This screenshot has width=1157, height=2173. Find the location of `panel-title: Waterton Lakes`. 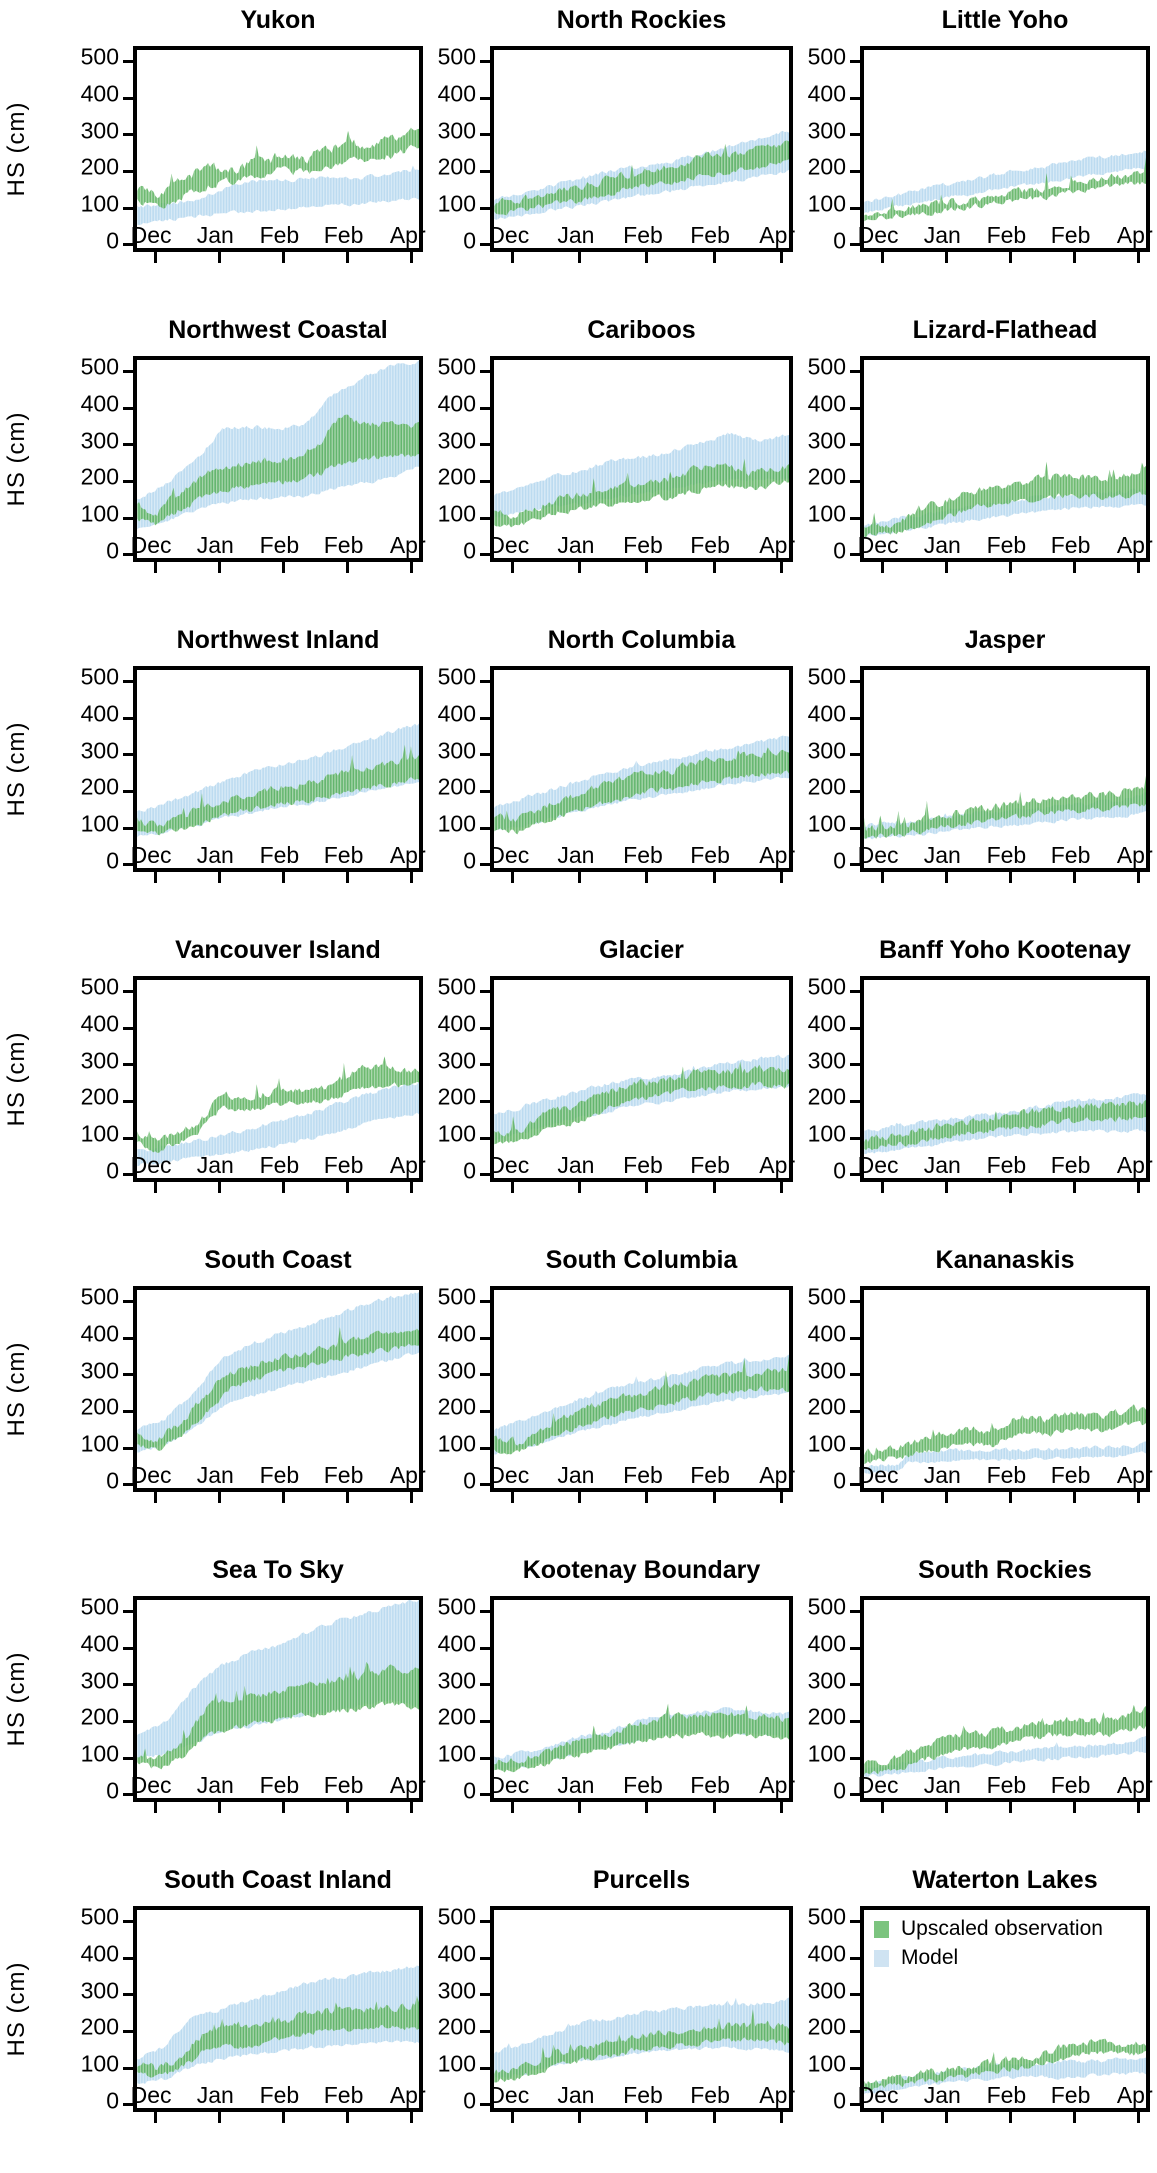

panel-title: Waterton Lakes is located at coordinates (1005, 1880).